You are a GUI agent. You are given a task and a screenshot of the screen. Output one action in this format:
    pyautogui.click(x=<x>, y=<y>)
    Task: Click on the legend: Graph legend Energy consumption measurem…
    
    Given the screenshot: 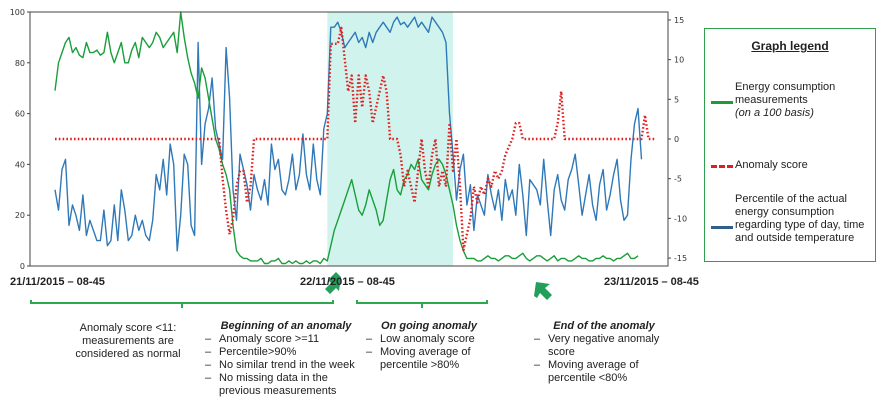 What is the action you would take?
    pyautogui.click(x=790, y=145)
    